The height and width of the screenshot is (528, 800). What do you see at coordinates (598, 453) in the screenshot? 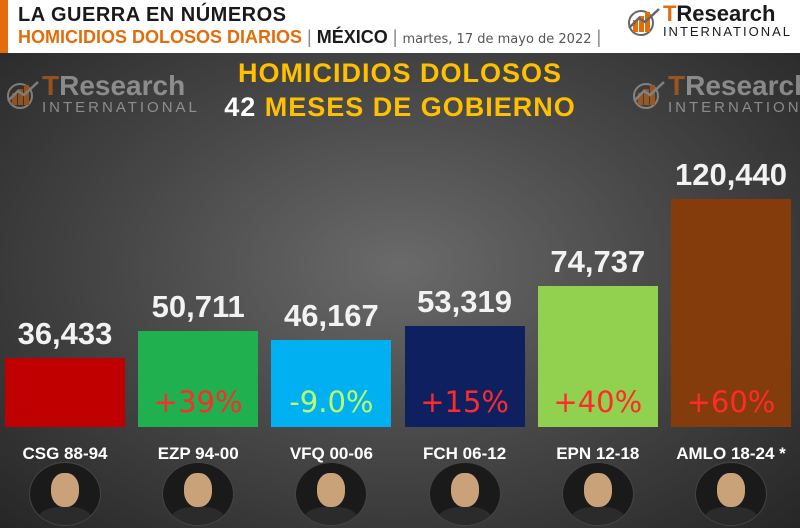
I see `category-label: EPN 12-18` at bounding box center [598, 453].